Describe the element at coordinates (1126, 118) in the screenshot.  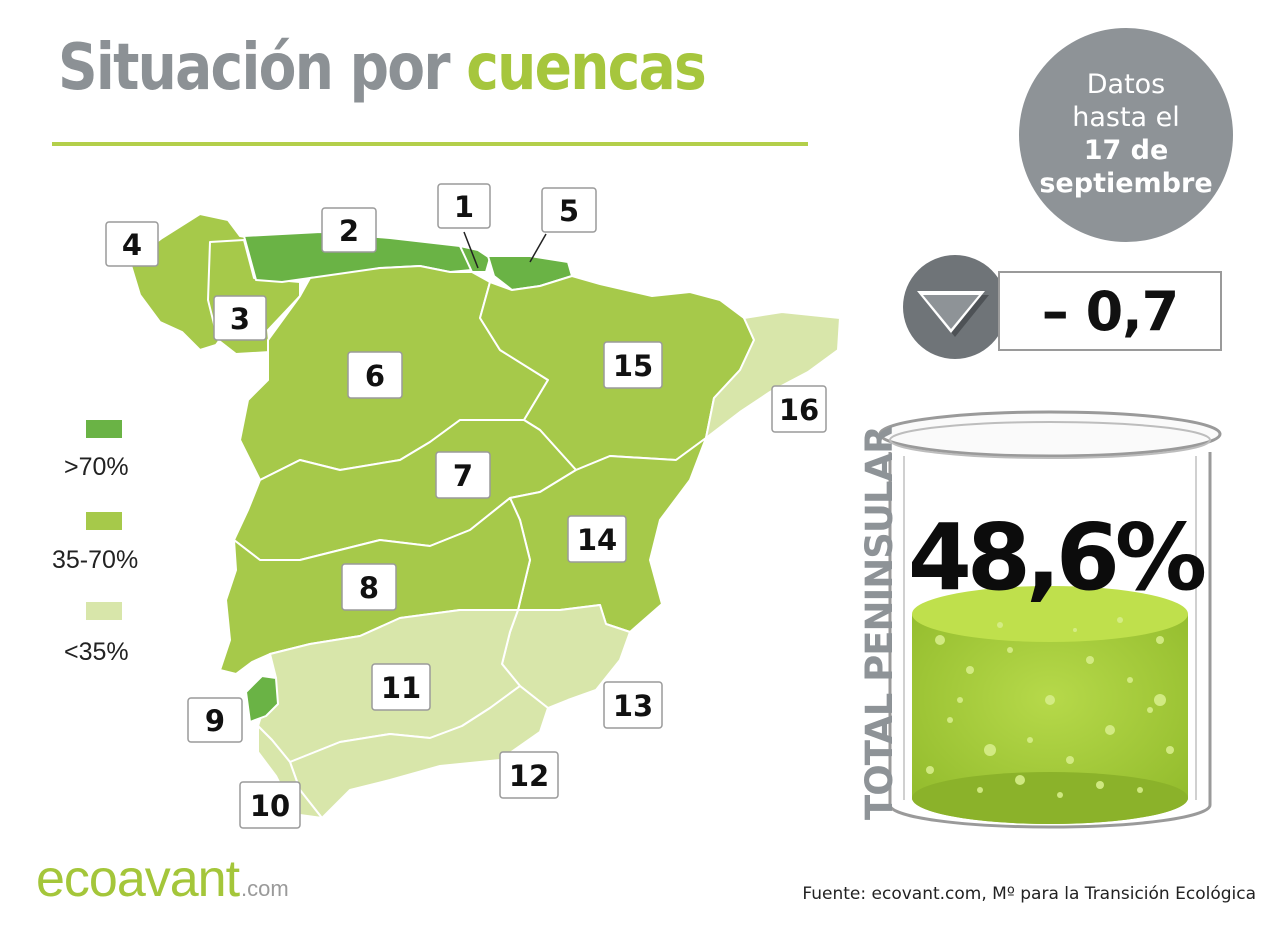
I see `date-line2: hasta el` at that location.